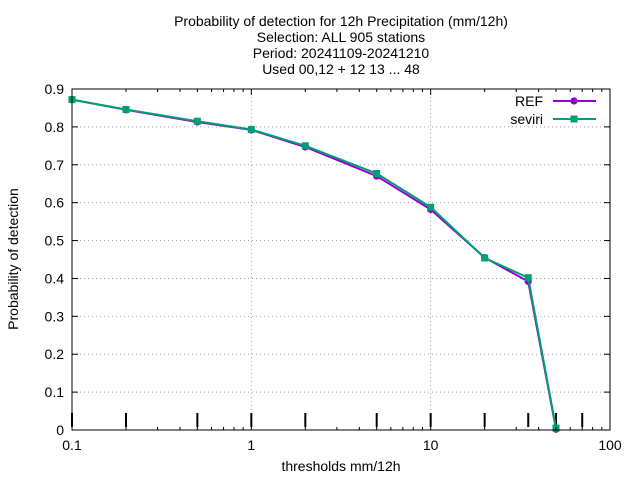 The width and height of the screenshot is (640, 480). I want to click on x-tick-label: 1, so click(251, 445).